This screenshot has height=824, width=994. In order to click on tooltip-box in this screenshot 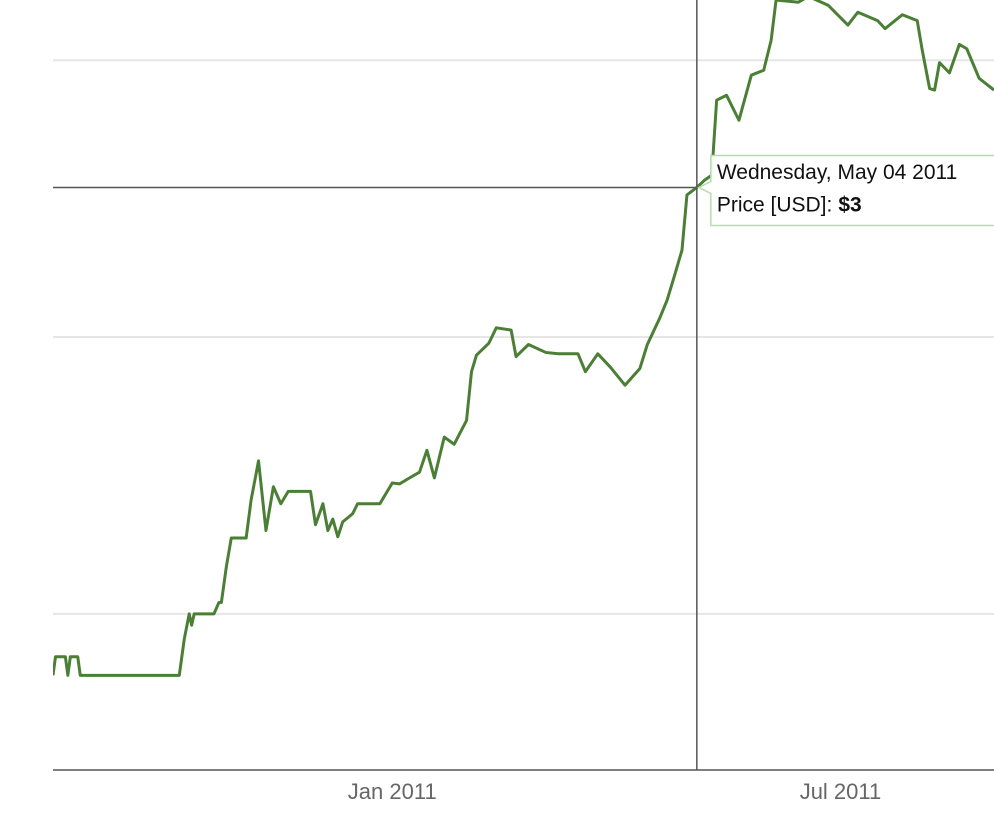, I will do `click(845, 190)`.